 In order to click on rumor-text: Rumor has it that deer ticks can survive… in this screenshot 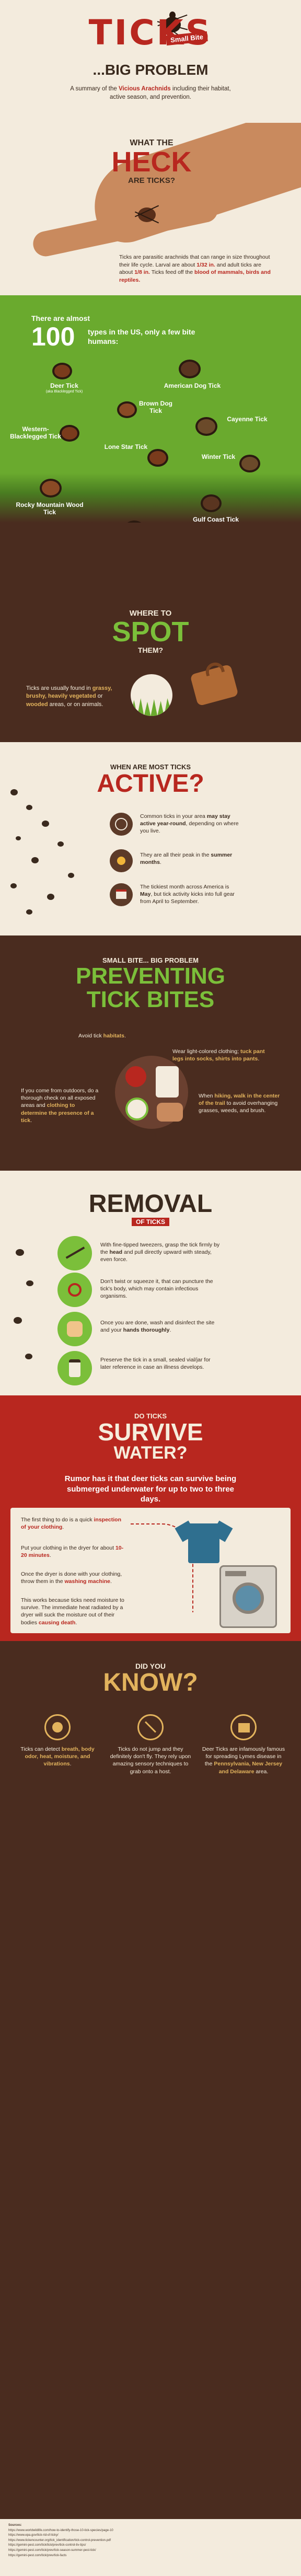, I will do `click(150, 1489)`.